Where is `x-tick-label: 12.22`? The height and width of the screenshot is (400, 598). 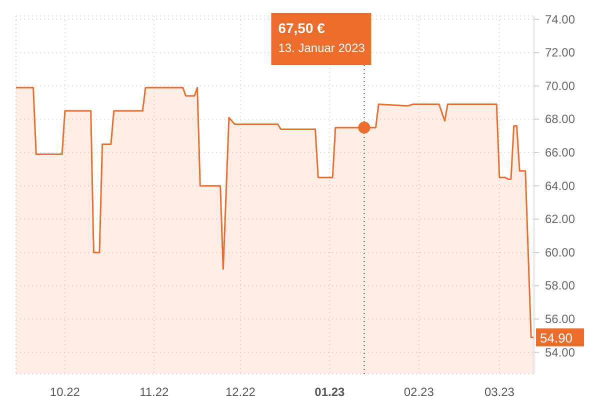 x-tick-label: 12.22 is located at coordinates (240, 392).